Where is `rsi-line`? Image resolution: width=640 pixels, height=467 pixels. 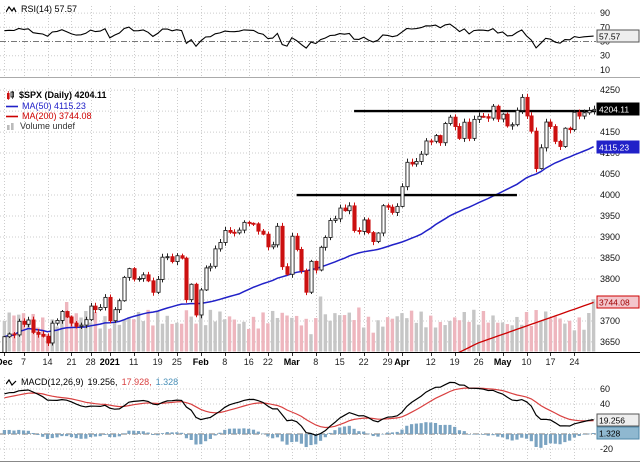
rsi-line is located at coordinates (299, 36).